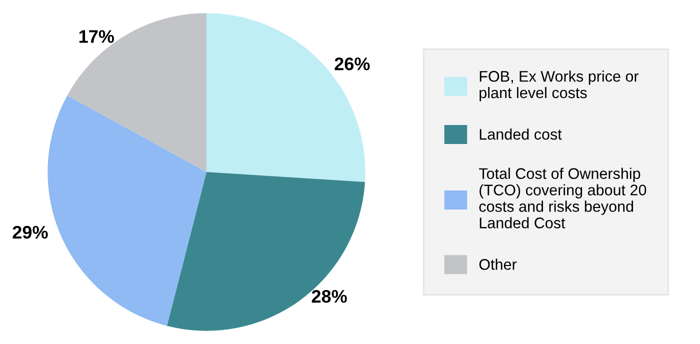 Image resolution: width=700 pixels, height=344 pixels. Describe the element at coordinates (30, 232) in the screenshot. I see `data-label: 29%` at that location.